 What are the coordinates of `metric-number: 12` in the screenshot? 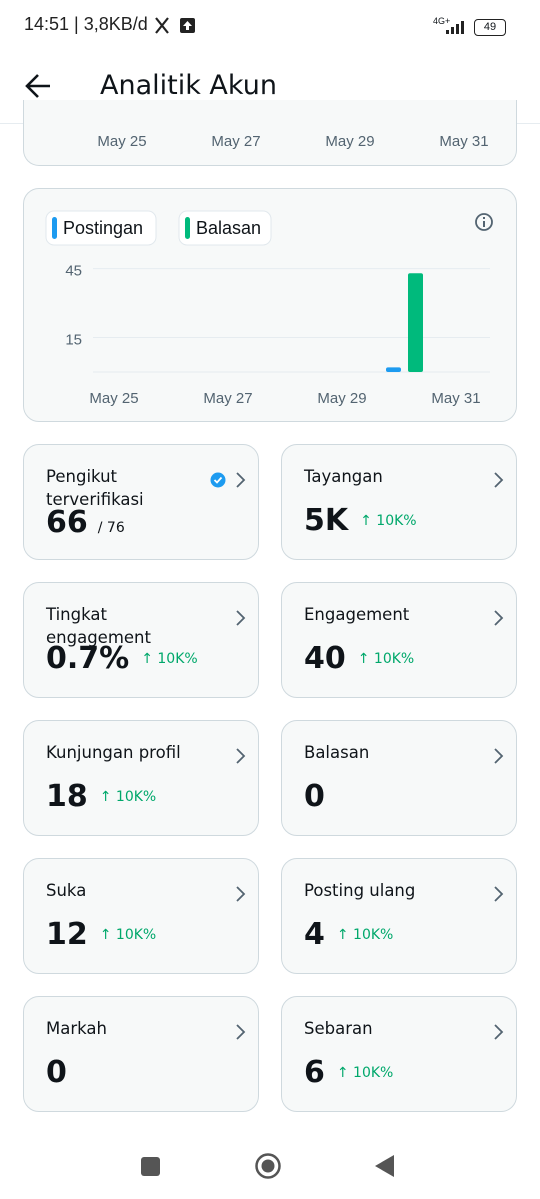 It's located at (67, 934).